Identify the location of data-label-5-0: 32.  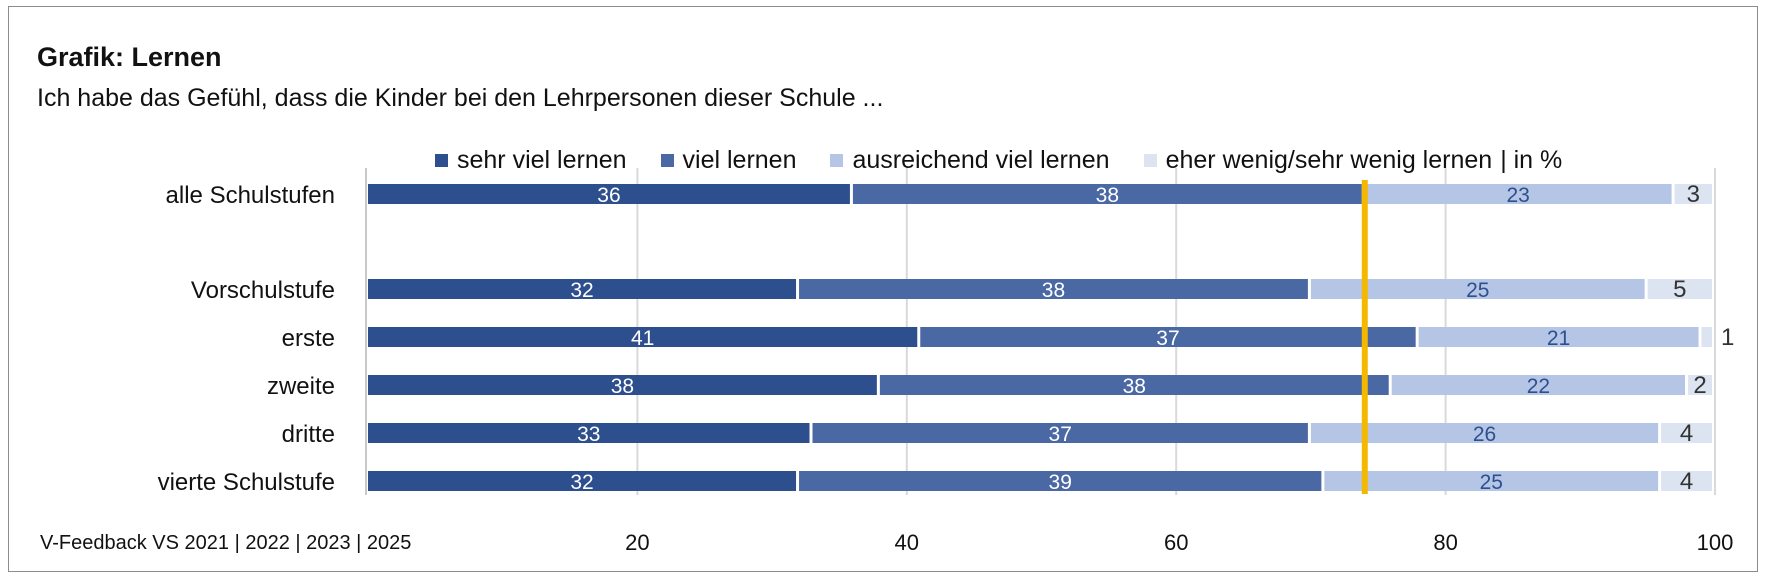
(581, 482).